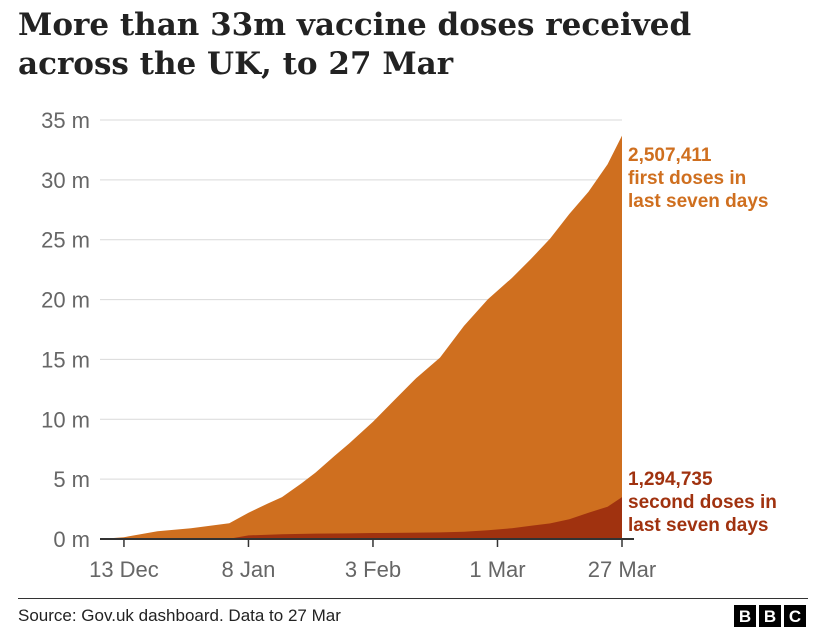 The image size is (820, 638). Describe the element at coordinates (622, 569) in the screenshot. I see `x-tick-label: 27 Mar` at that location.